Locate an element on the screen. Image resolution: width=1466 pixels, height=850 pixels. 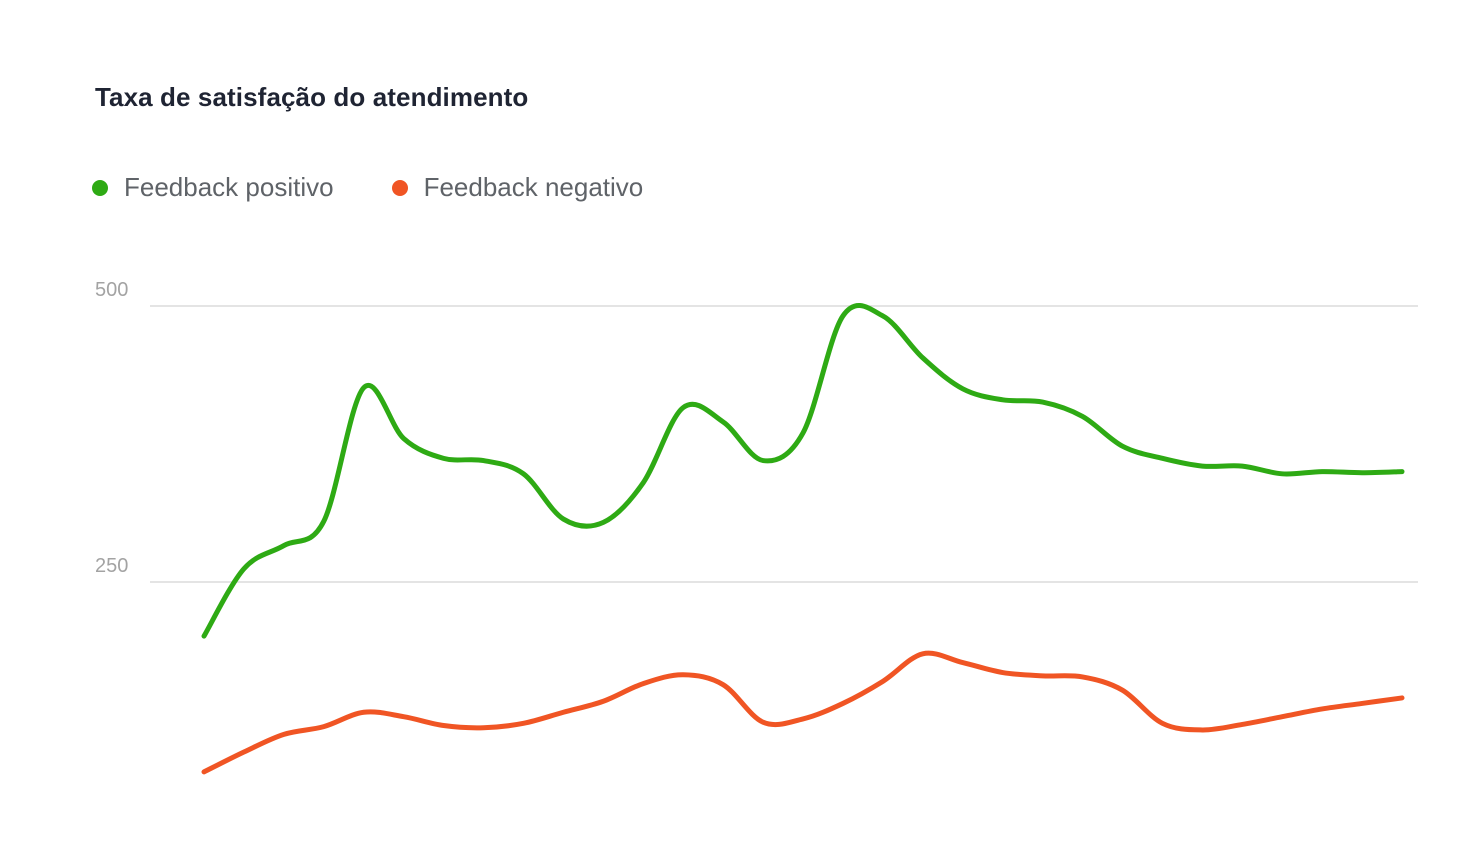
legend-item-positive: Feedback positivo is located at coordinates (213, 187).